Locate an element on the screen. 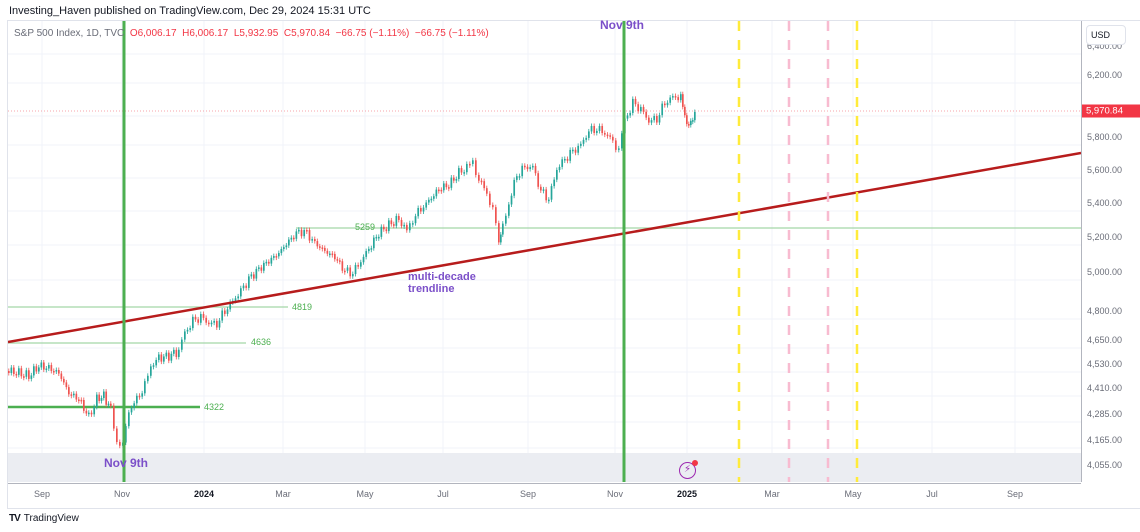 Image resolution: width=1140 pixels, height=532 pixels. last-price-tag: 5,970.84 is located at coordinates (1111, 111).